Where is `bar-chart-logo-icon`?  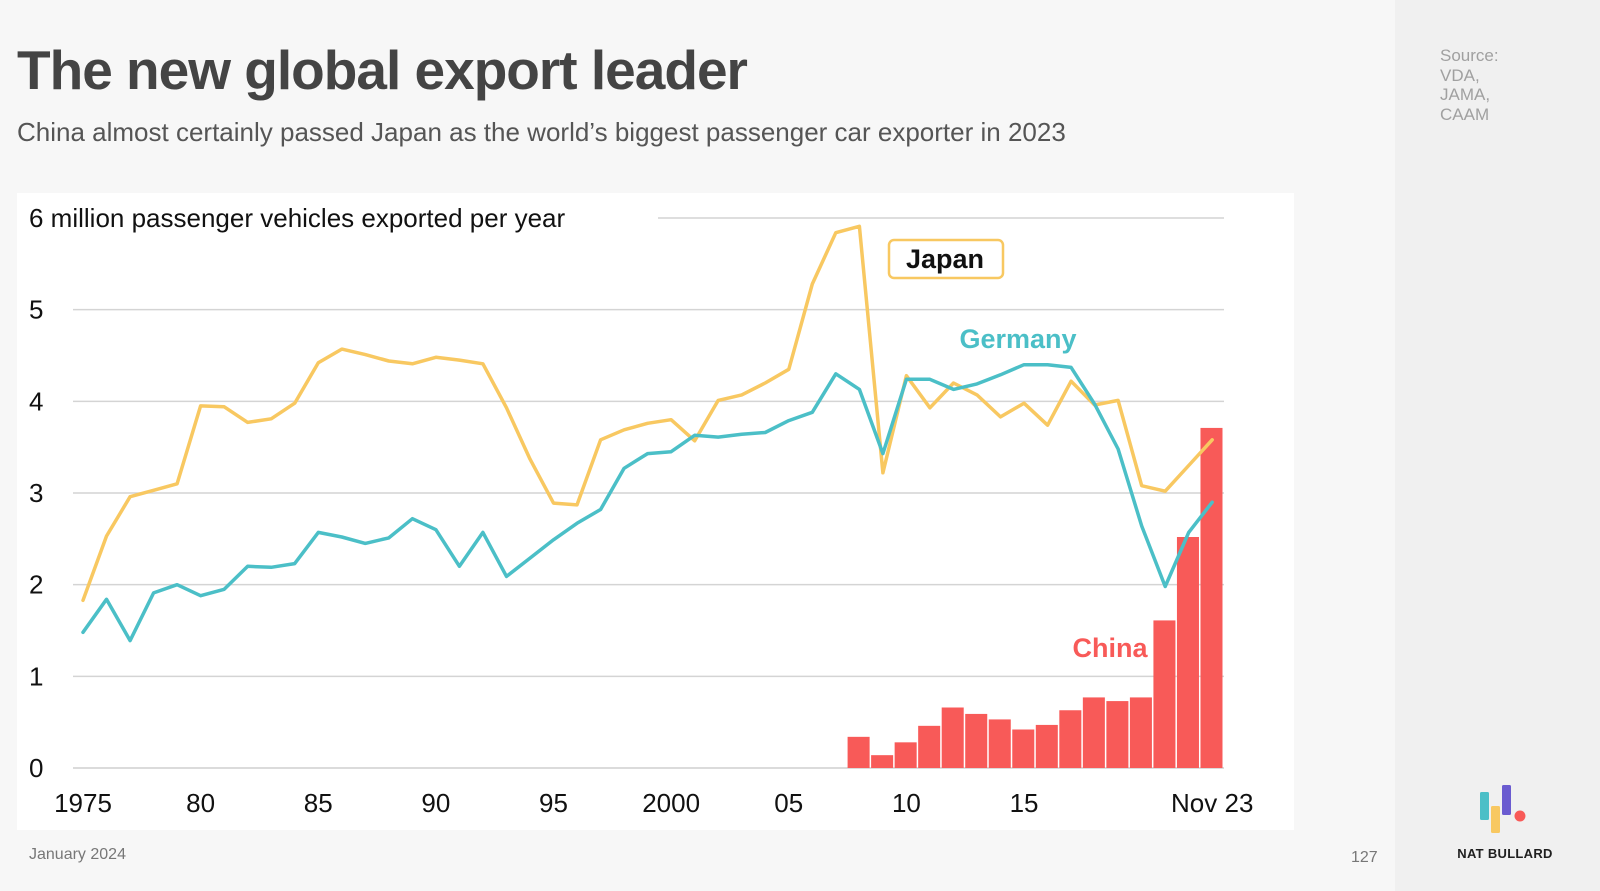 bar-chart-logo-icon is located at coordinates (1503, 809).